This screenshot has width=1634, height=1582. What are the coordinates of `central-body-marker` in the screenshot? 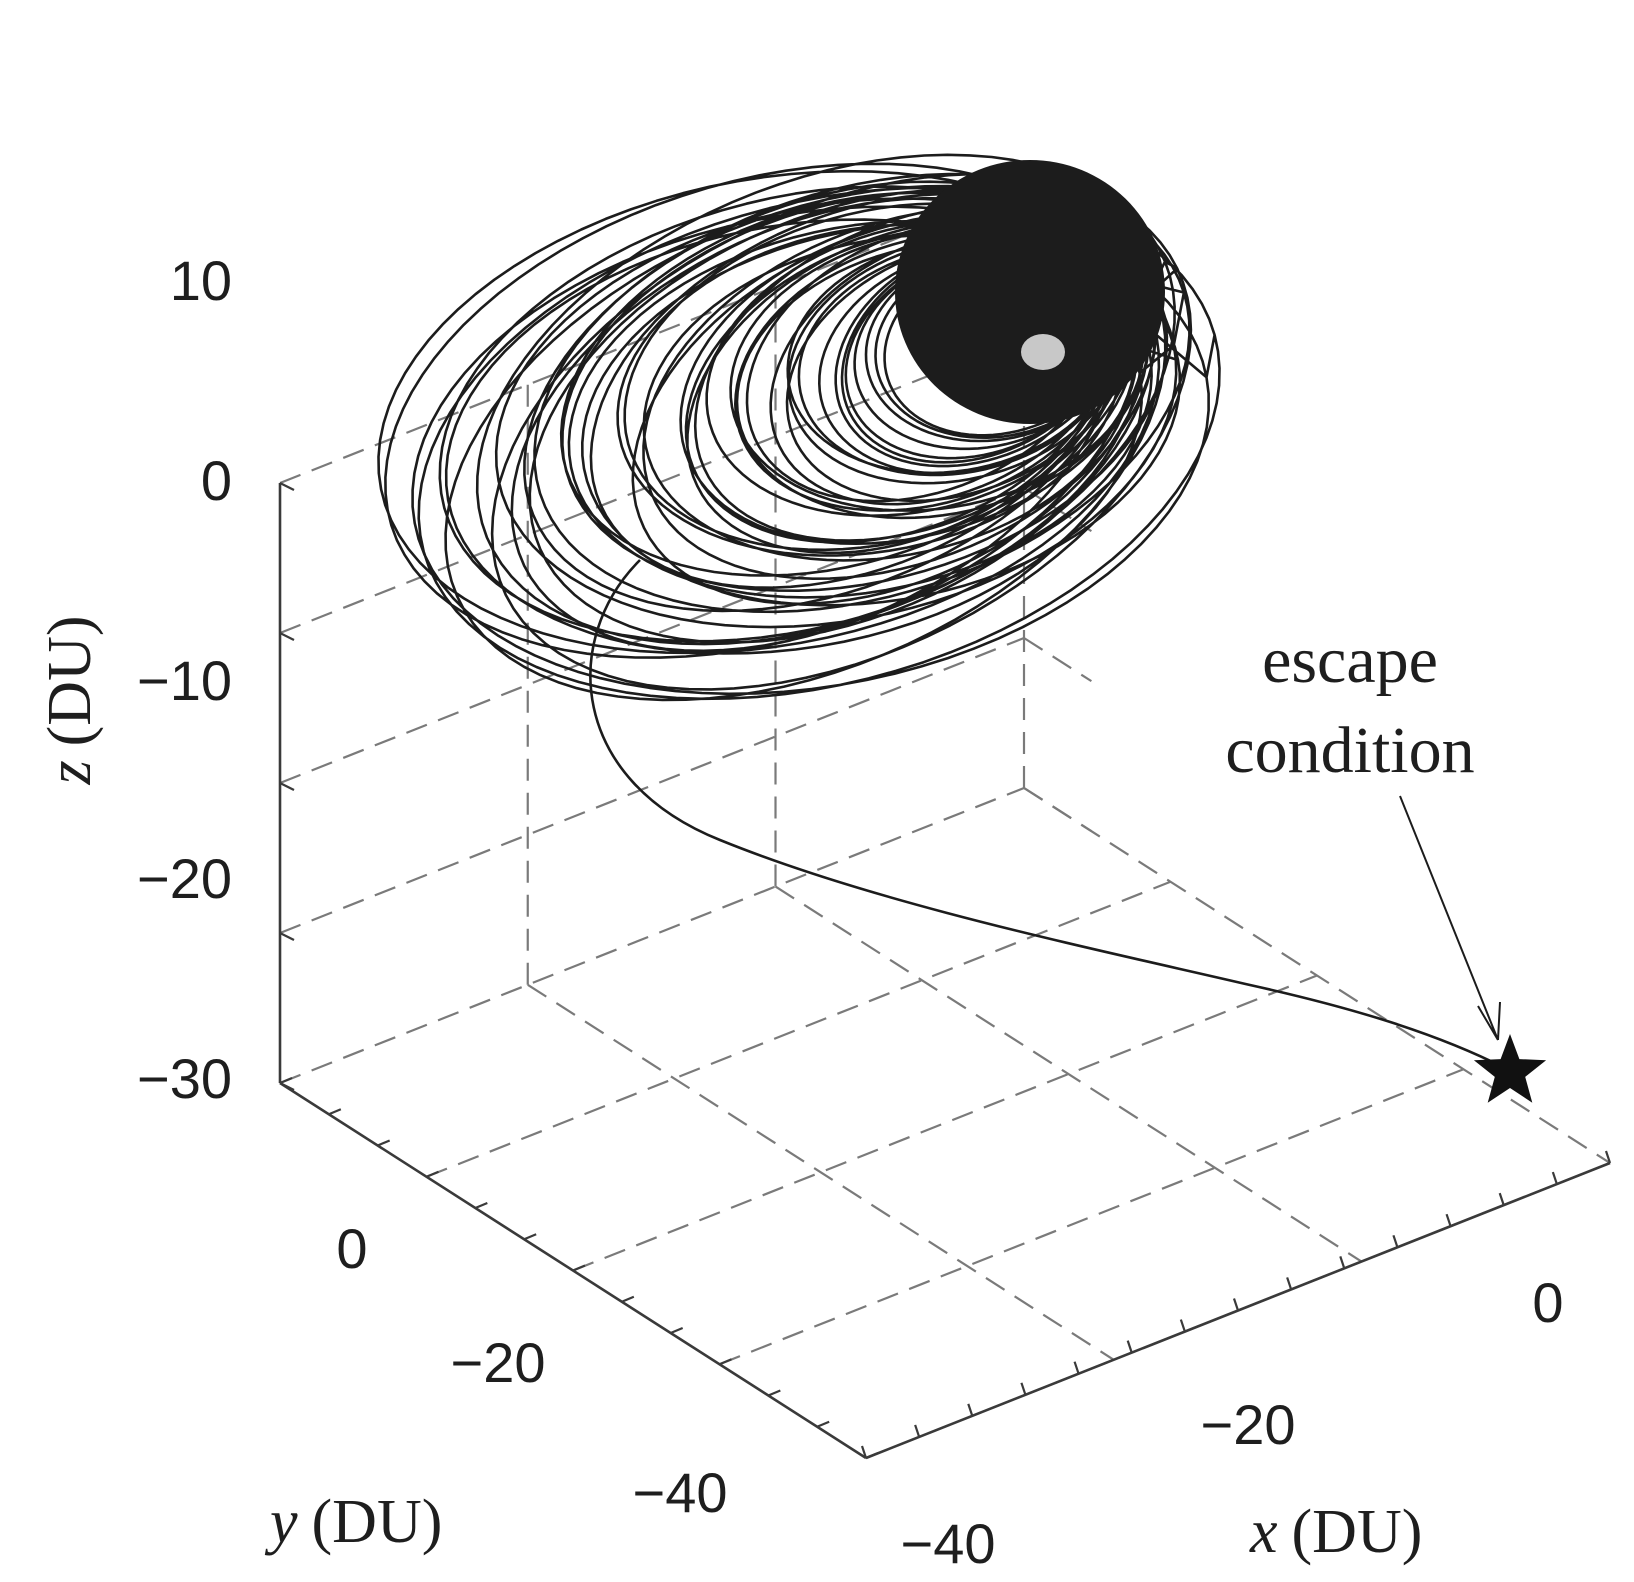 It's located at (1043, 352).